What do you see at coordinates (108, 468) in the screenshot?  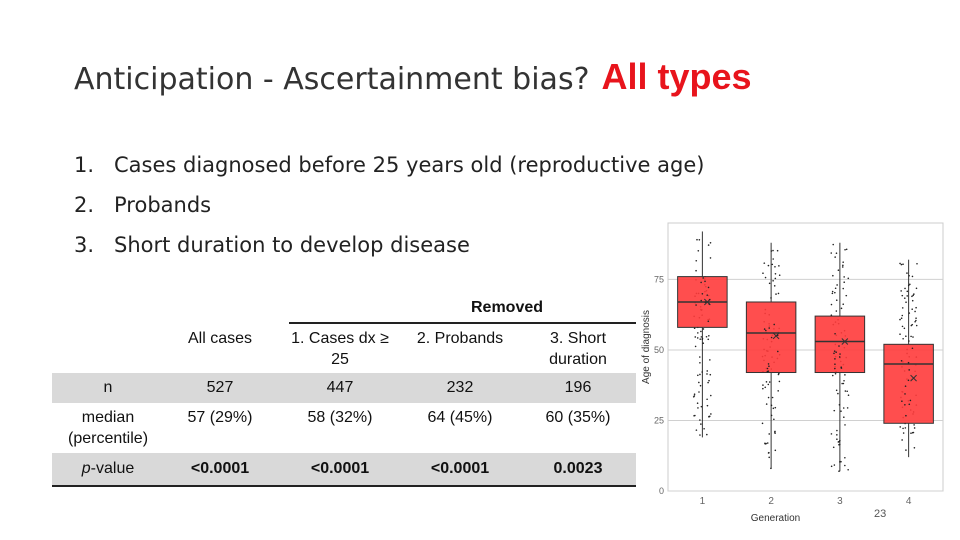 I see `row-label-pvalue: p-value` at bounding box center [108, 468].